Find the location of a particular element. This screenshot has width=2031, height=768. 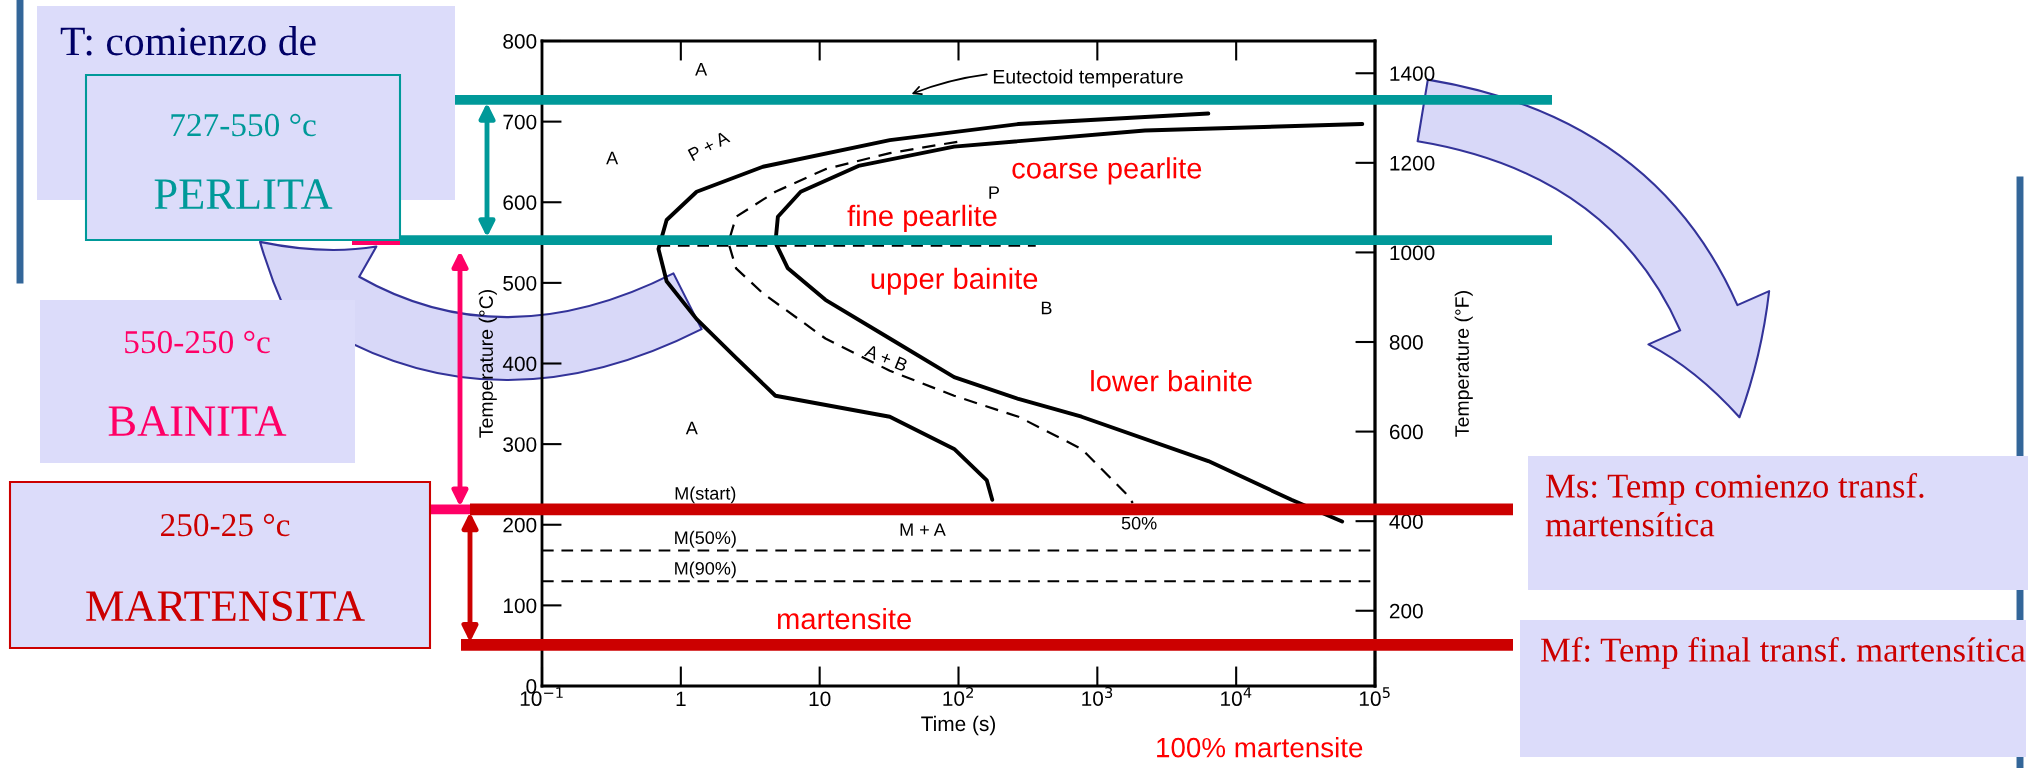

text: 727-550 °c is located at coordinates (243, 125).